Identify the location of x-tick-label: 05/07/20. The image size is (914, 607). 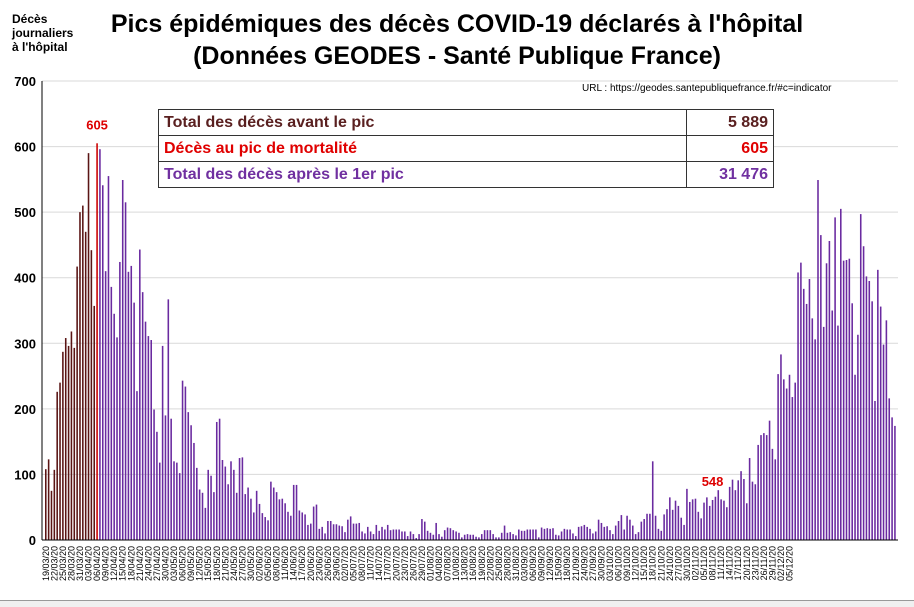
(354, 563).